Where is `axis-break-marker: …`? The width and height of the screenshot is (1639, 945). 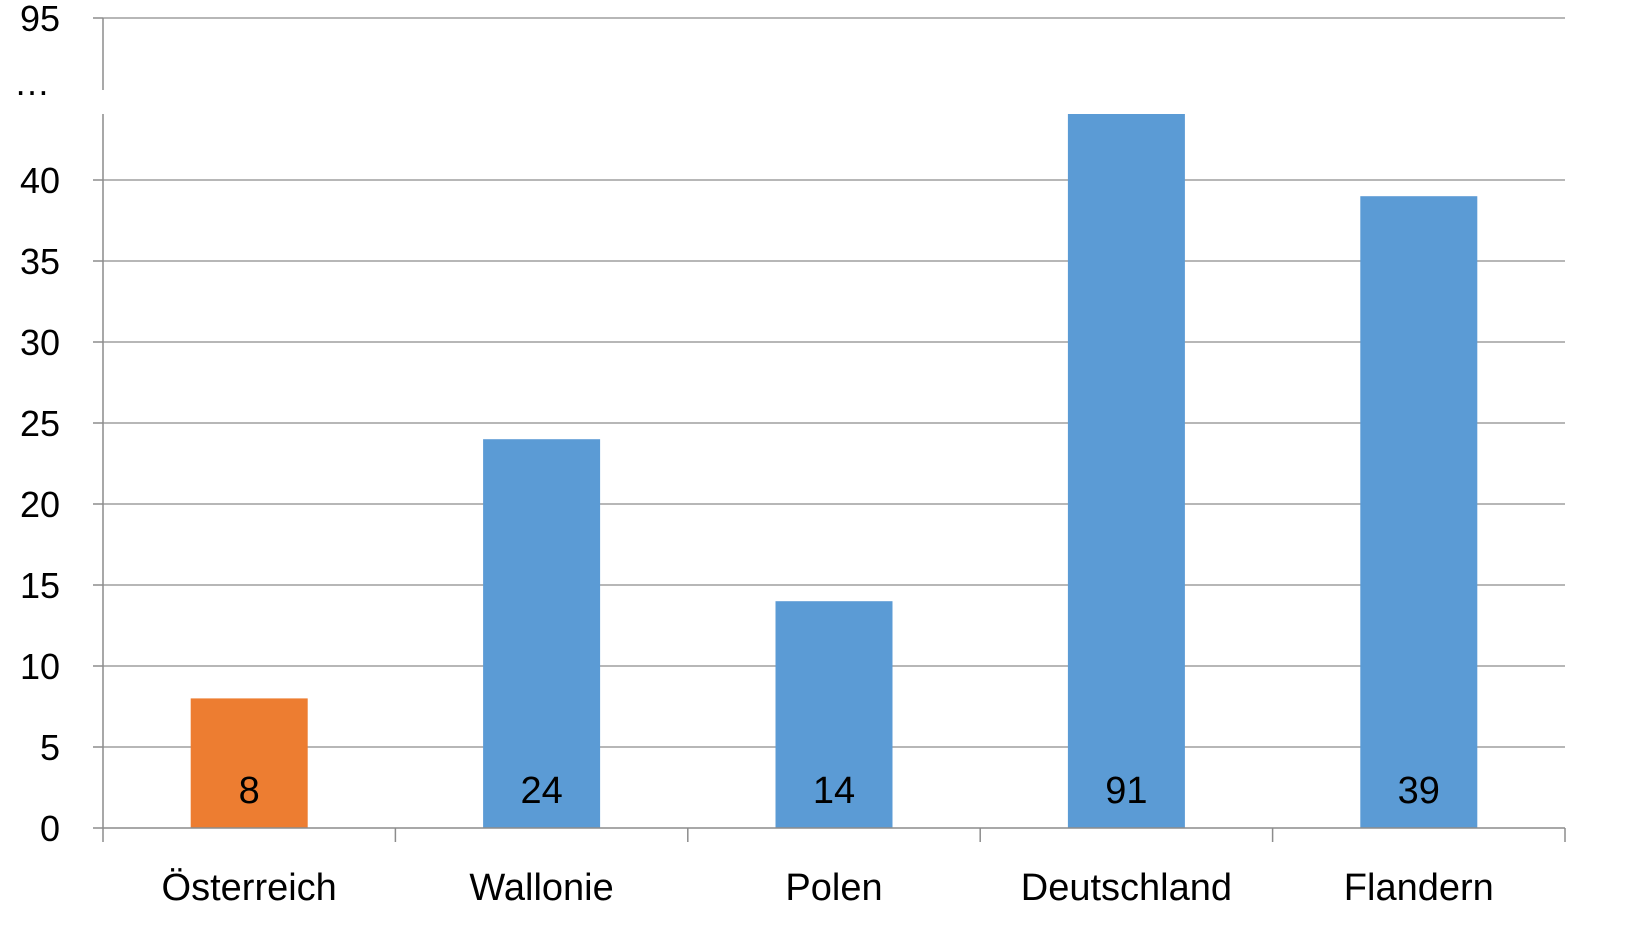 axis-break-marker: … is located at coordinates (32, 82).